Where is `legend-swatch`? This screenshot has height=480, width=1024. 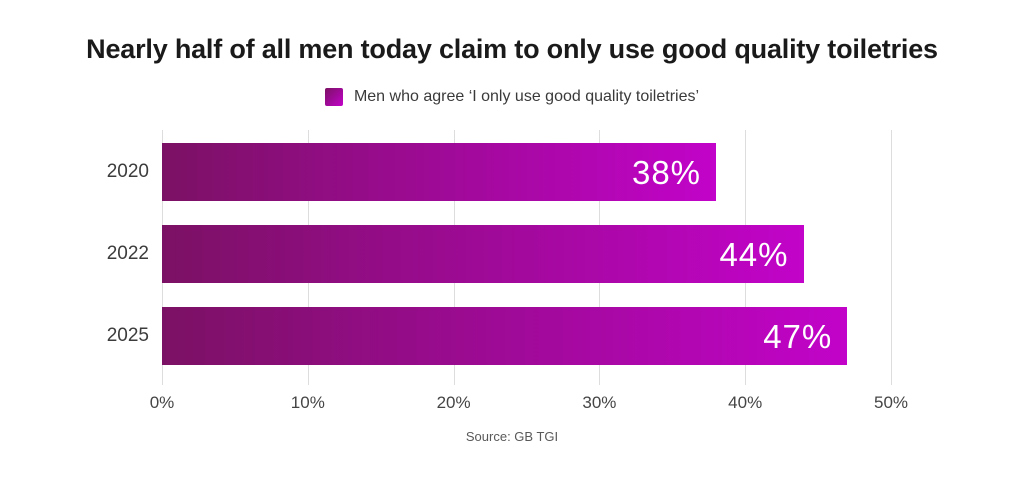 legend-swatch is located at coordinates (333, 97).